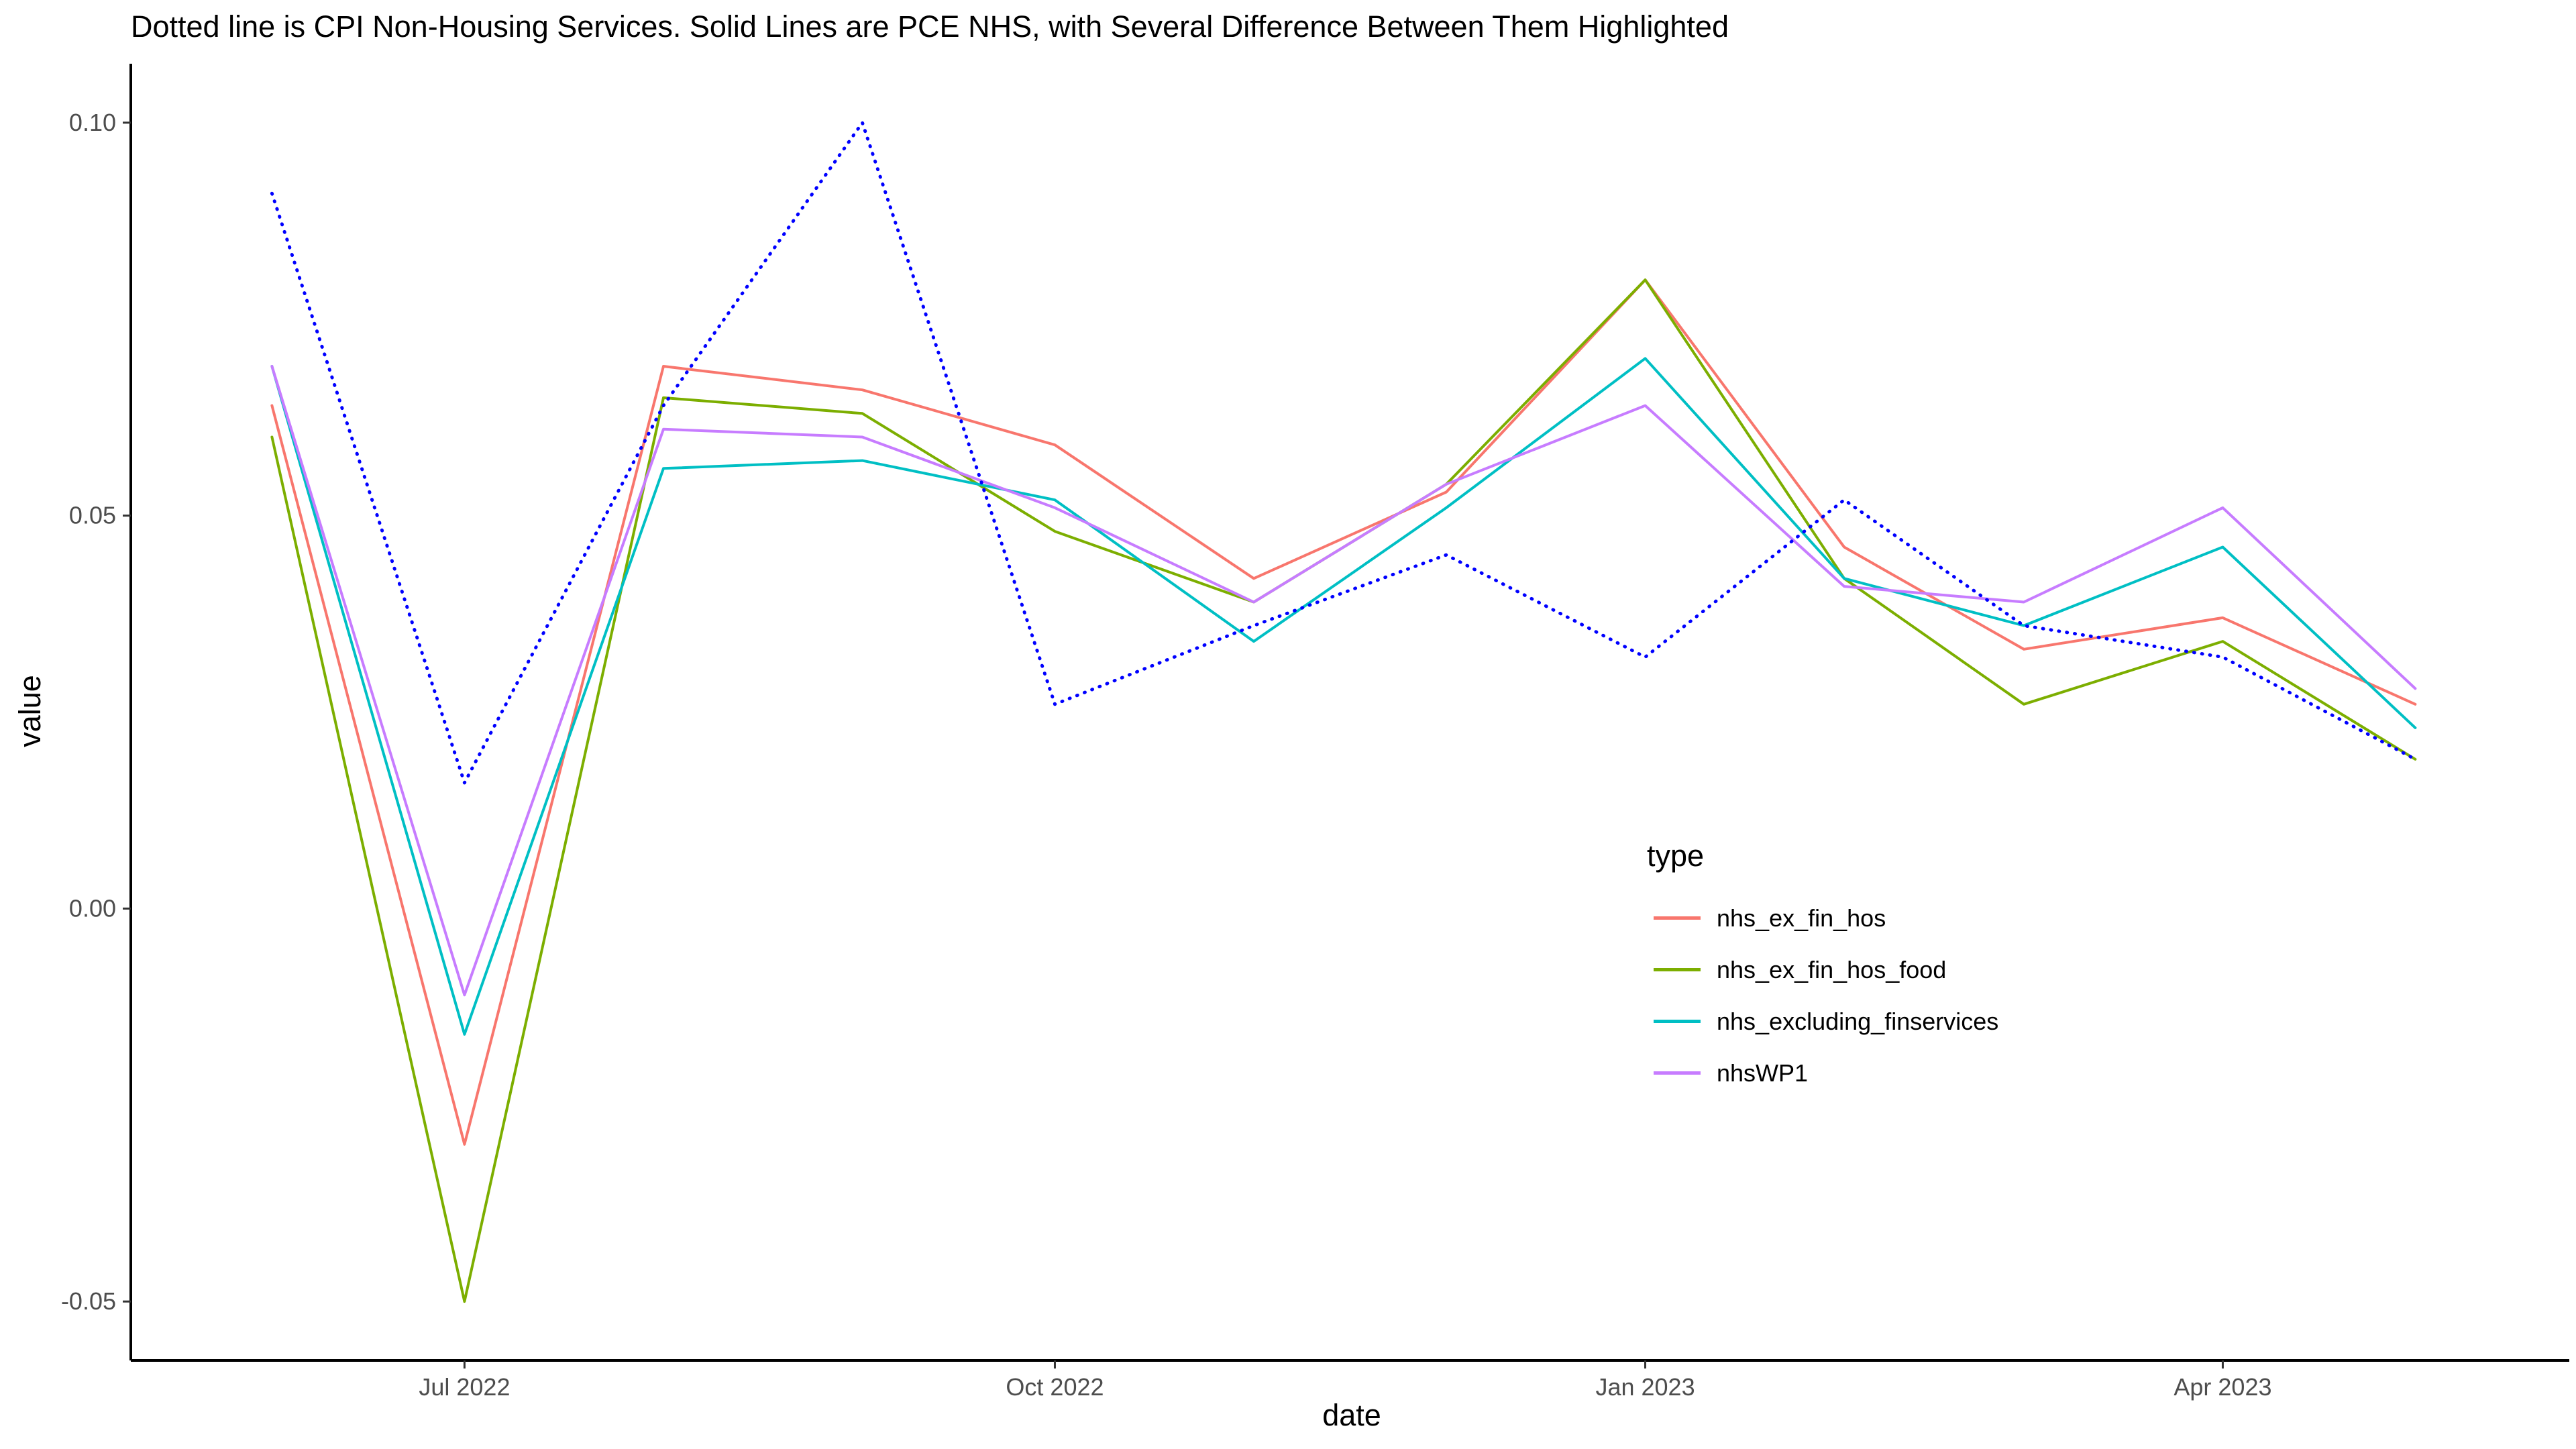 The width and height of the screenshot is (2576, 1449). I want to click on legend-label: nhs_ex_fin_hos, so click(1801, 918).